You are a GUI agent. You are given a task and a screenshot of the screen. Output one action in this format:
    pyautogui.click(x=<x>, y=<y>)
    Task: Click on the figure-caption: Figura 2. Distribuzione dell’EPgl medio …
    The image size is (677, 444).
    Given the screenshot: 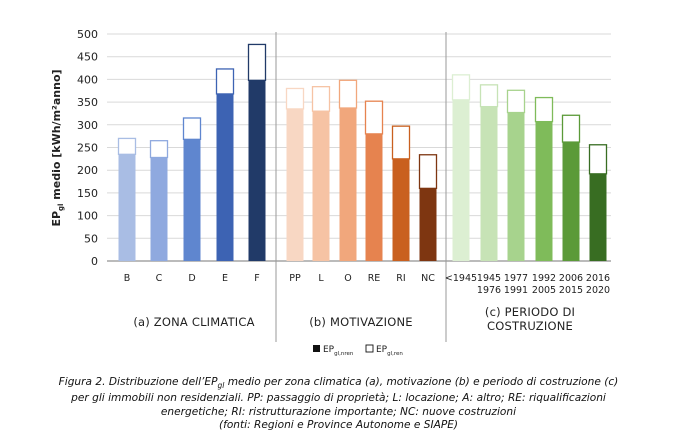 What is the action you would take?
    pyautogui.click(x=338, y=404)
    